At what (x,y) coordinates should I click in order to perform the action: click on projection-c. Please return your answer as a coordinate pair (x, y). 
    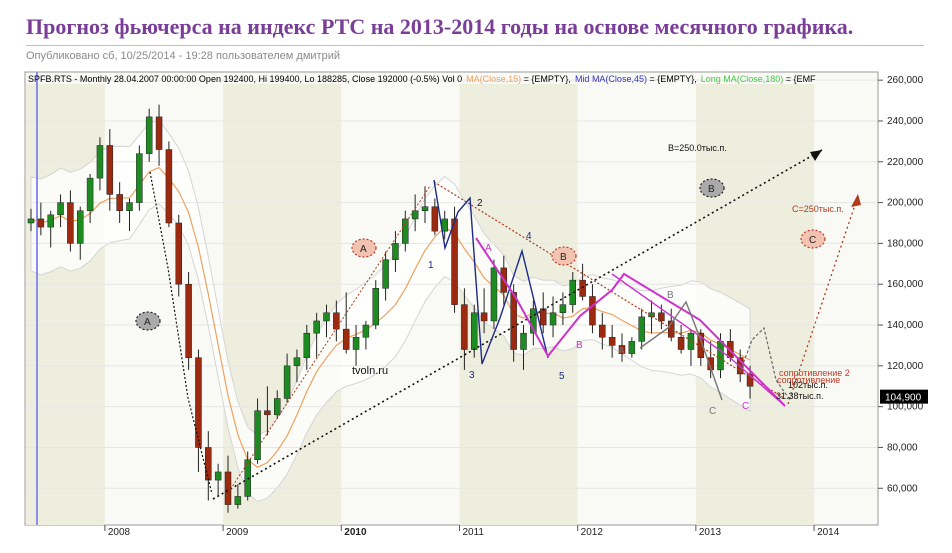
    Looking at the image, I should click on (823, 300).